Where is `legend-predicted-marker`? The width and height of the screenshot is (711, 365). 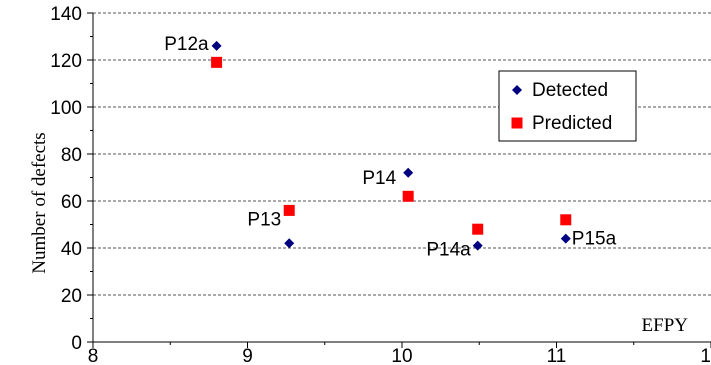
legend-predicted-marker is located at coordinates (517, 123).